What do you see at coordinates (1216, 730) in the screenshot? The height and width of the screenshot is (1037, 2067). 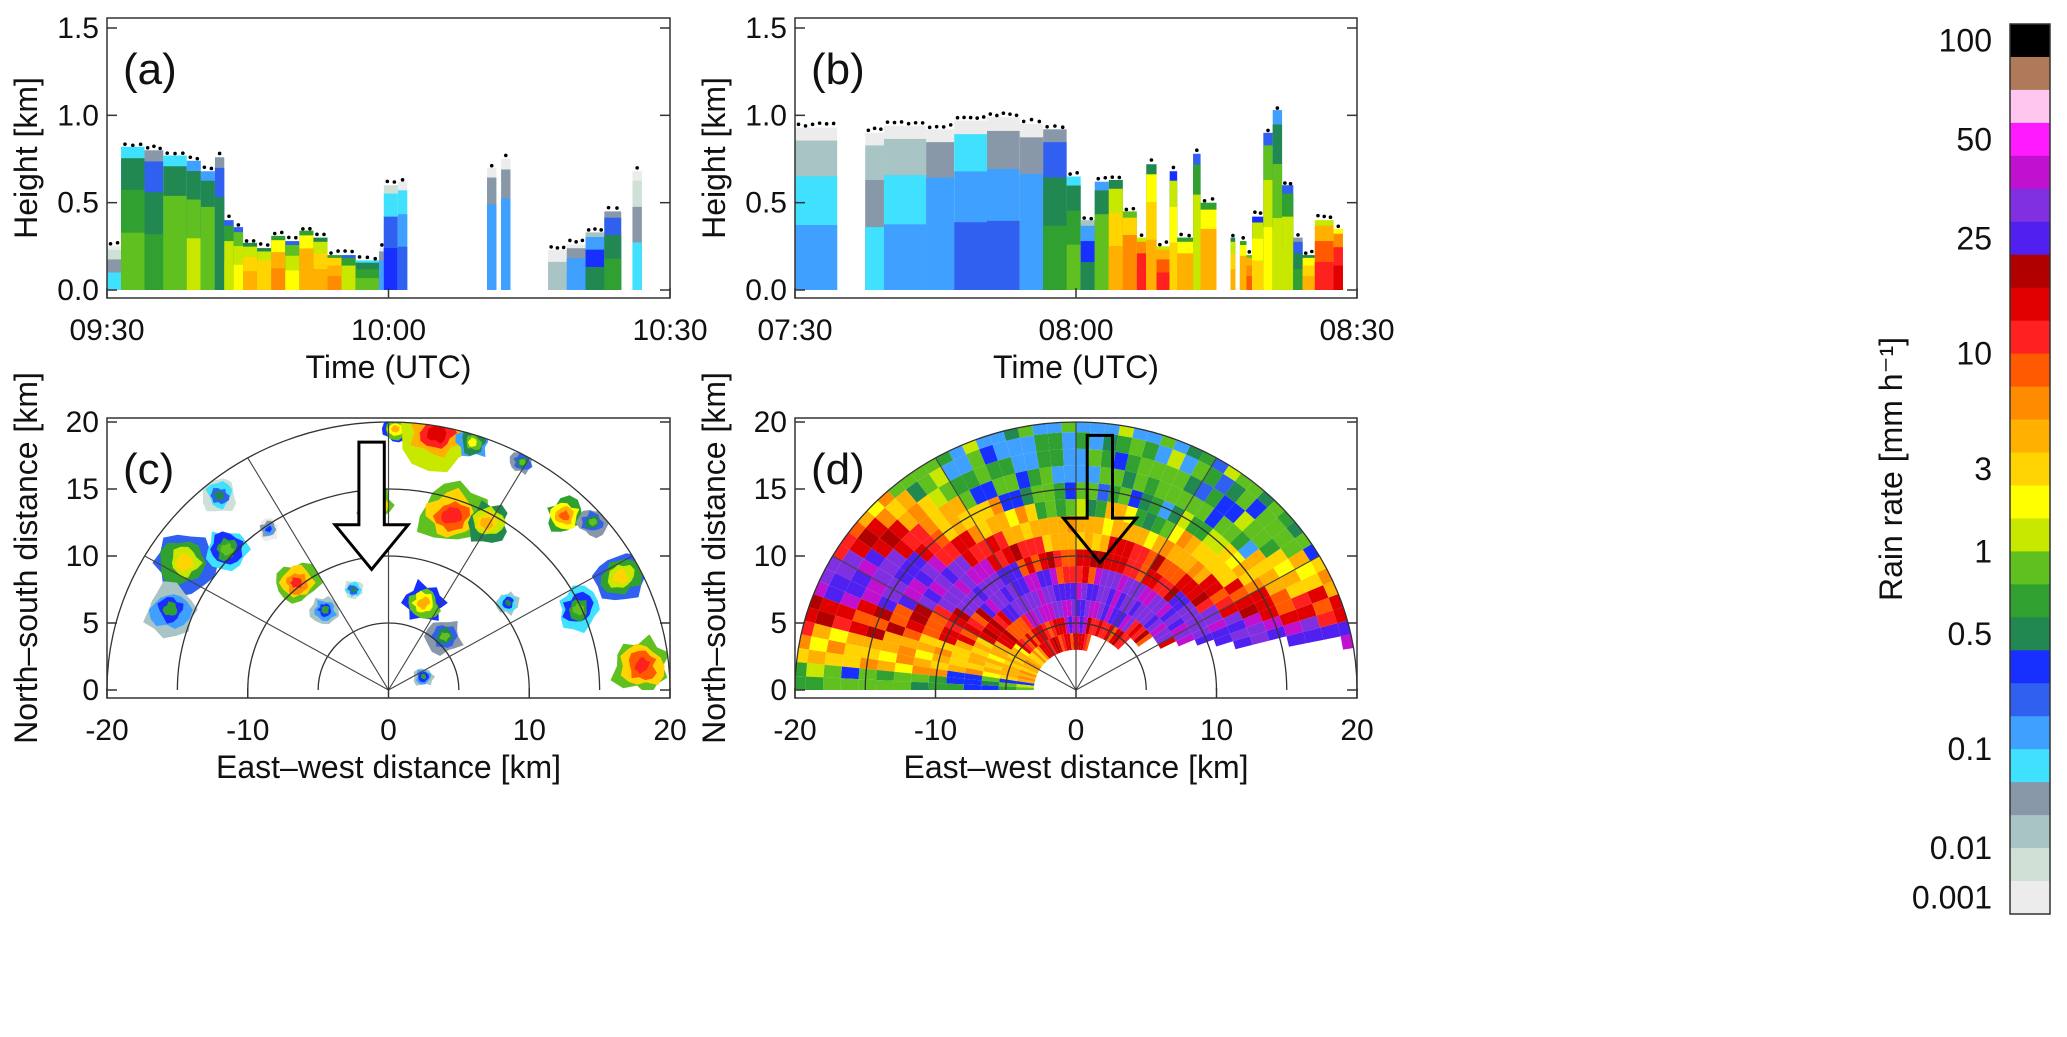 I see `x-tick-label: 10` at bounding box center [1216, 730].